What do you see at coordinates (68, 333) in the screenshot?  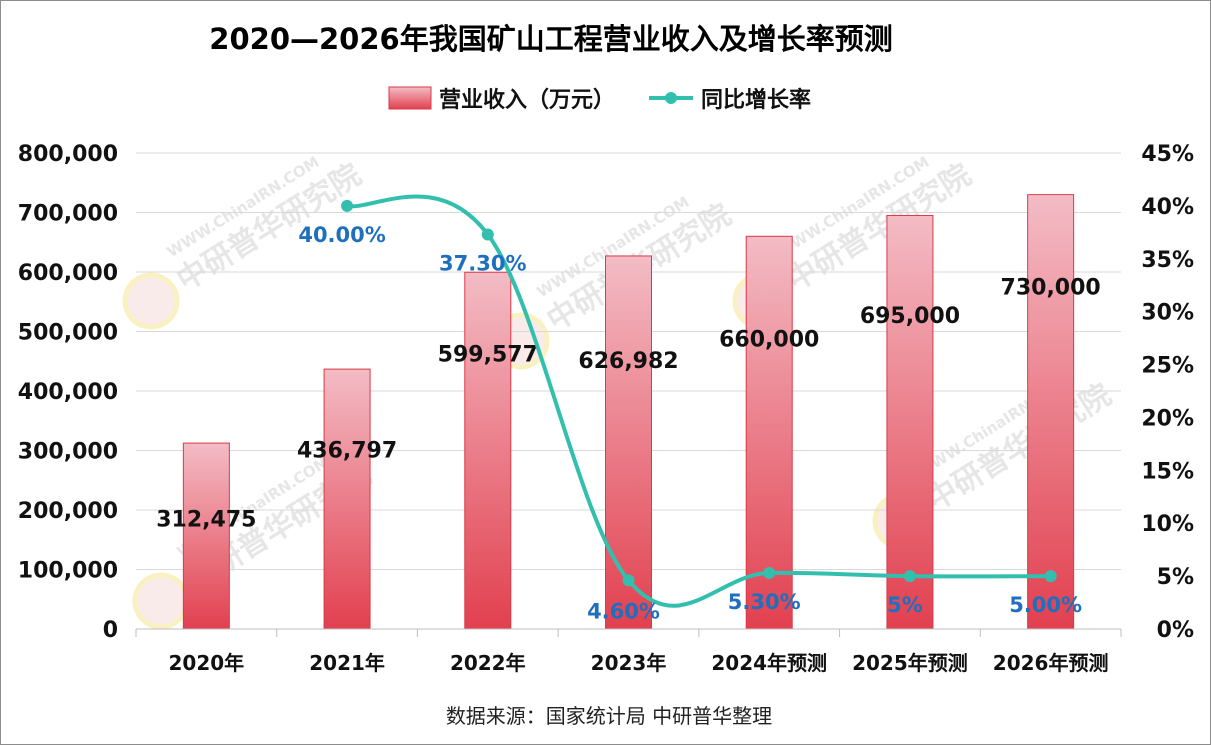 I see `left-axis-tick-label: 500,000` at bounding box center [68, 333].